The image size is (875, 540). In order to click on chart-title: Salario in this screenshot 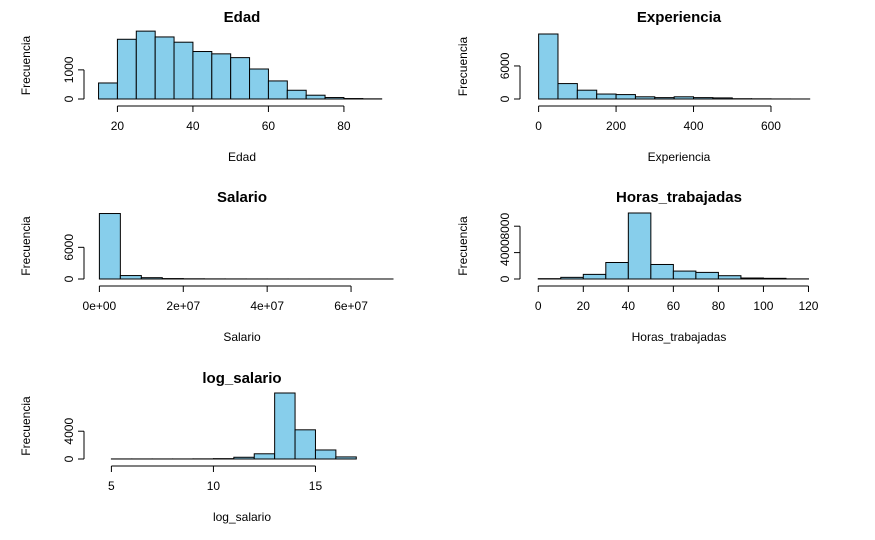, I will do `click(242, 197)`.